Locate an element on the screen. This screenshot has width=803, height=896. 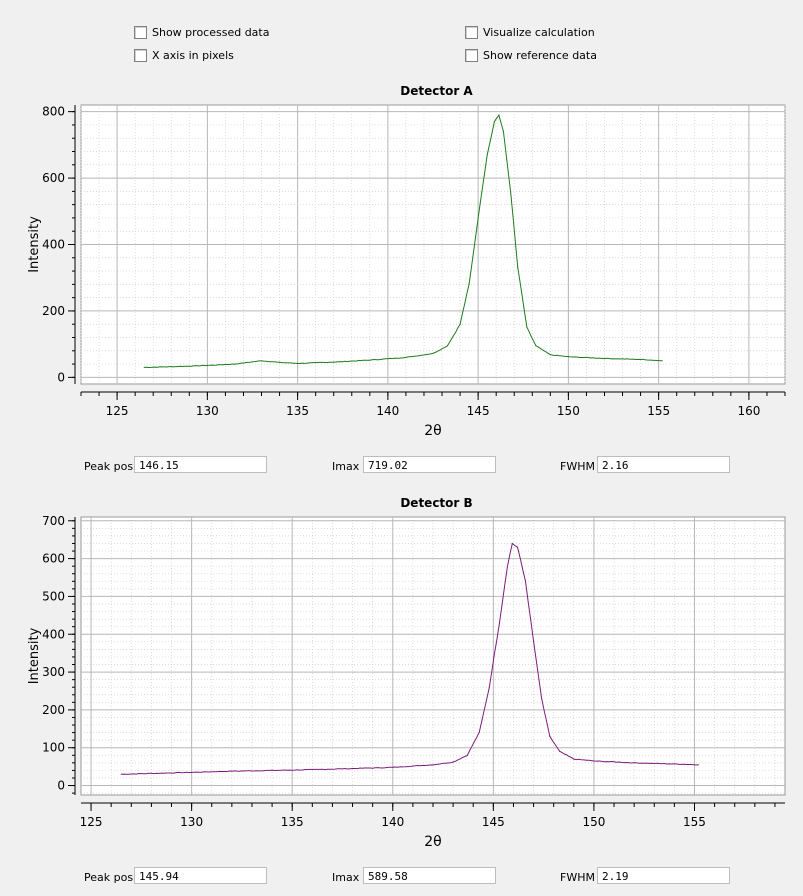
y-tick-label: 800 is located at coordinates (53, 112).